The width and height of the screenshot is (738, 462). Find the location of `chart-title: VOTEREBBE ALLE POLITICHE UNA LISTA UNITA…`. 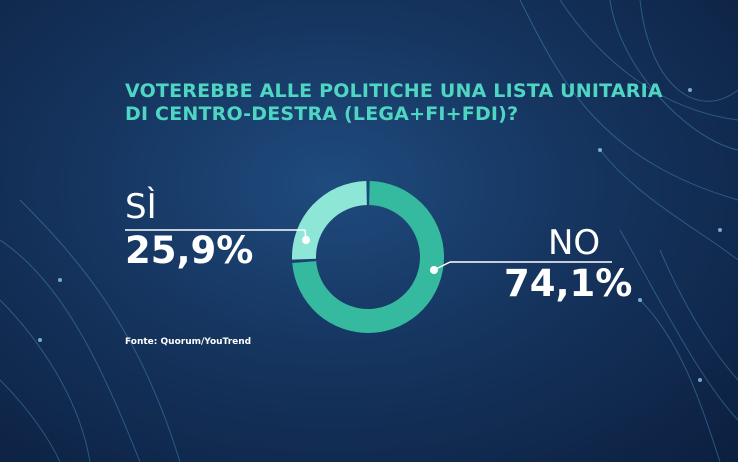

chart-title: VOTEREBBE ALLE POLITICHE UNA LISTA UNITA… is located at coordinates (394, 103).